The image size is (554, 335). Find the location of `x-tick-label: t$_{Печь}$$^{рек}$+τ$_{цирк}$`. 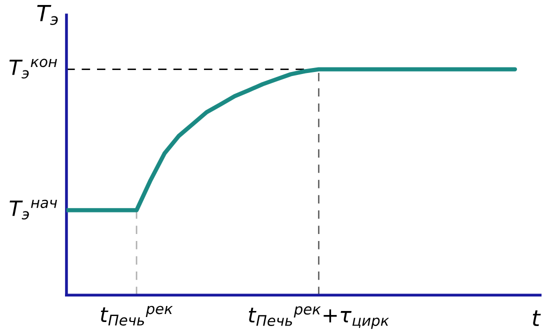

x-tick-label: t$_{Печь}$$^{рек}$+τ$_{цирк}$ is located at coordinates (319, 317).